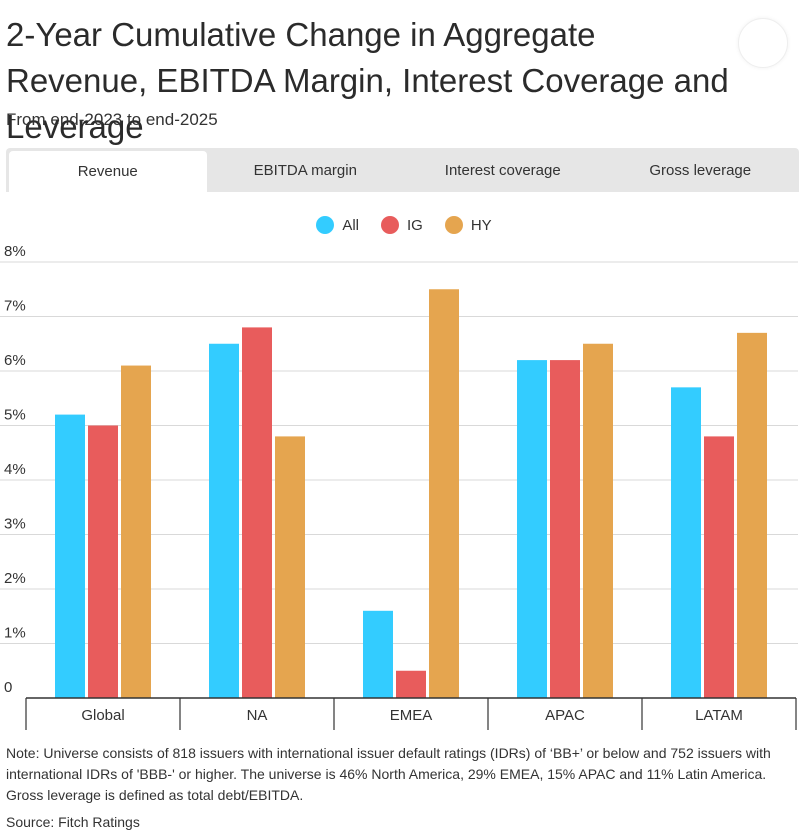 The image size is (808, 837). What do you see at coordinates (411, 715) in the screenshot?
I see `x-tick-label: EMEA` at bounding box center [411, 715].